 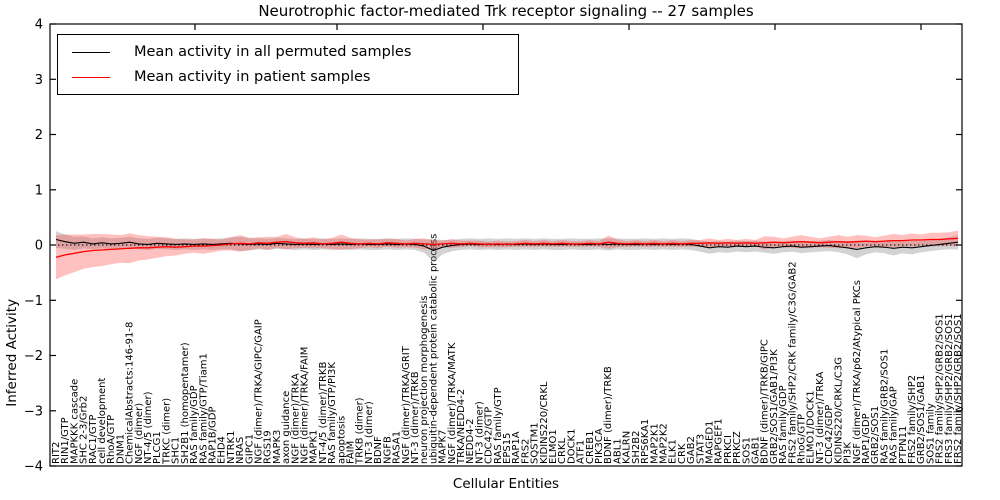 What do you see at coordinates (332, 413) in the screenshot?
I see `svg-text: RAS family/GTP/PI3K` at bounding box center [332, 413].